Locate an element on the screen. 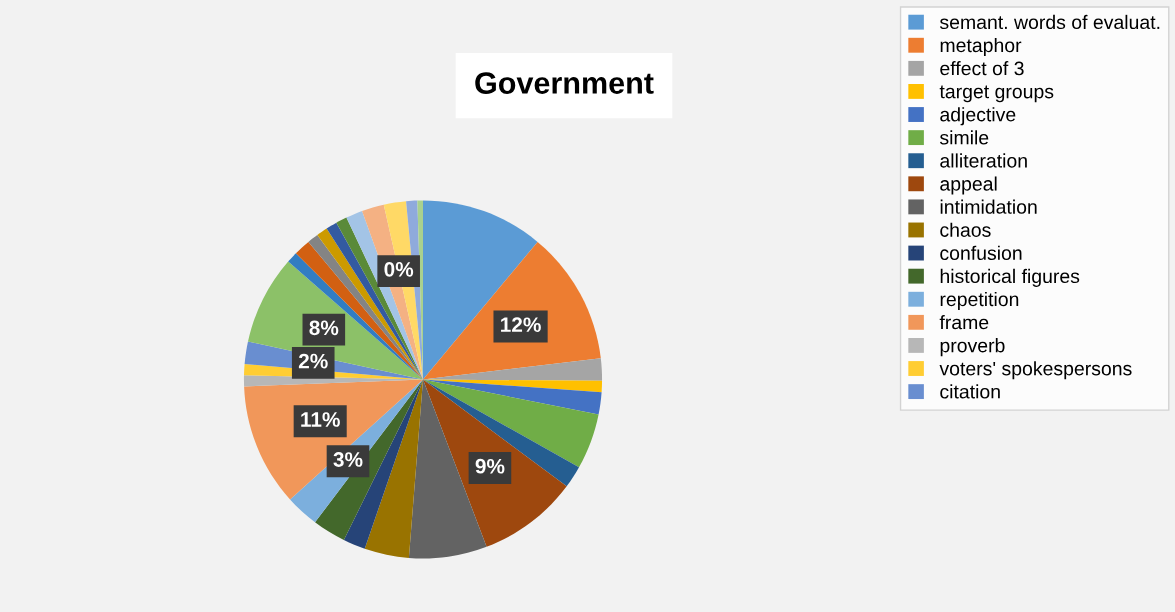 Image resolution: width=1175 pixels, height=612 pixels. legend-label: alliteration is located at coordinates (983, 160).